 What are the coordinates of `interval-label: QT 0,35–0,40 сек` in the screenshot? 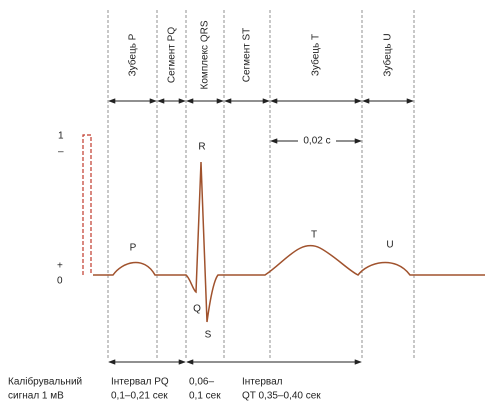 It's located at (281, 396).